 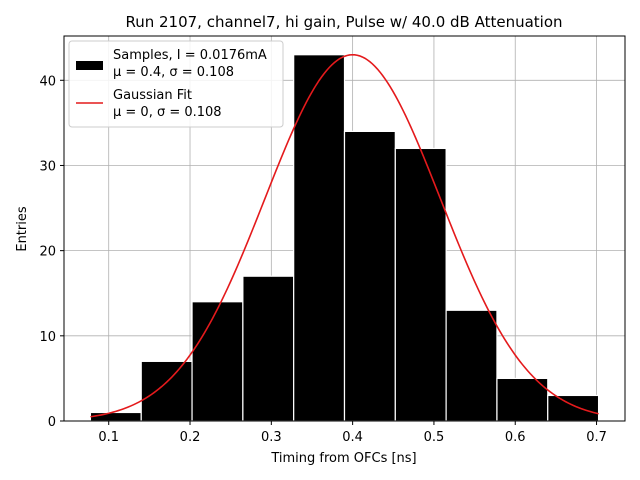 I want to click on x-axis-label: Timing from OFCs [ns], so click(x=343, y=458).